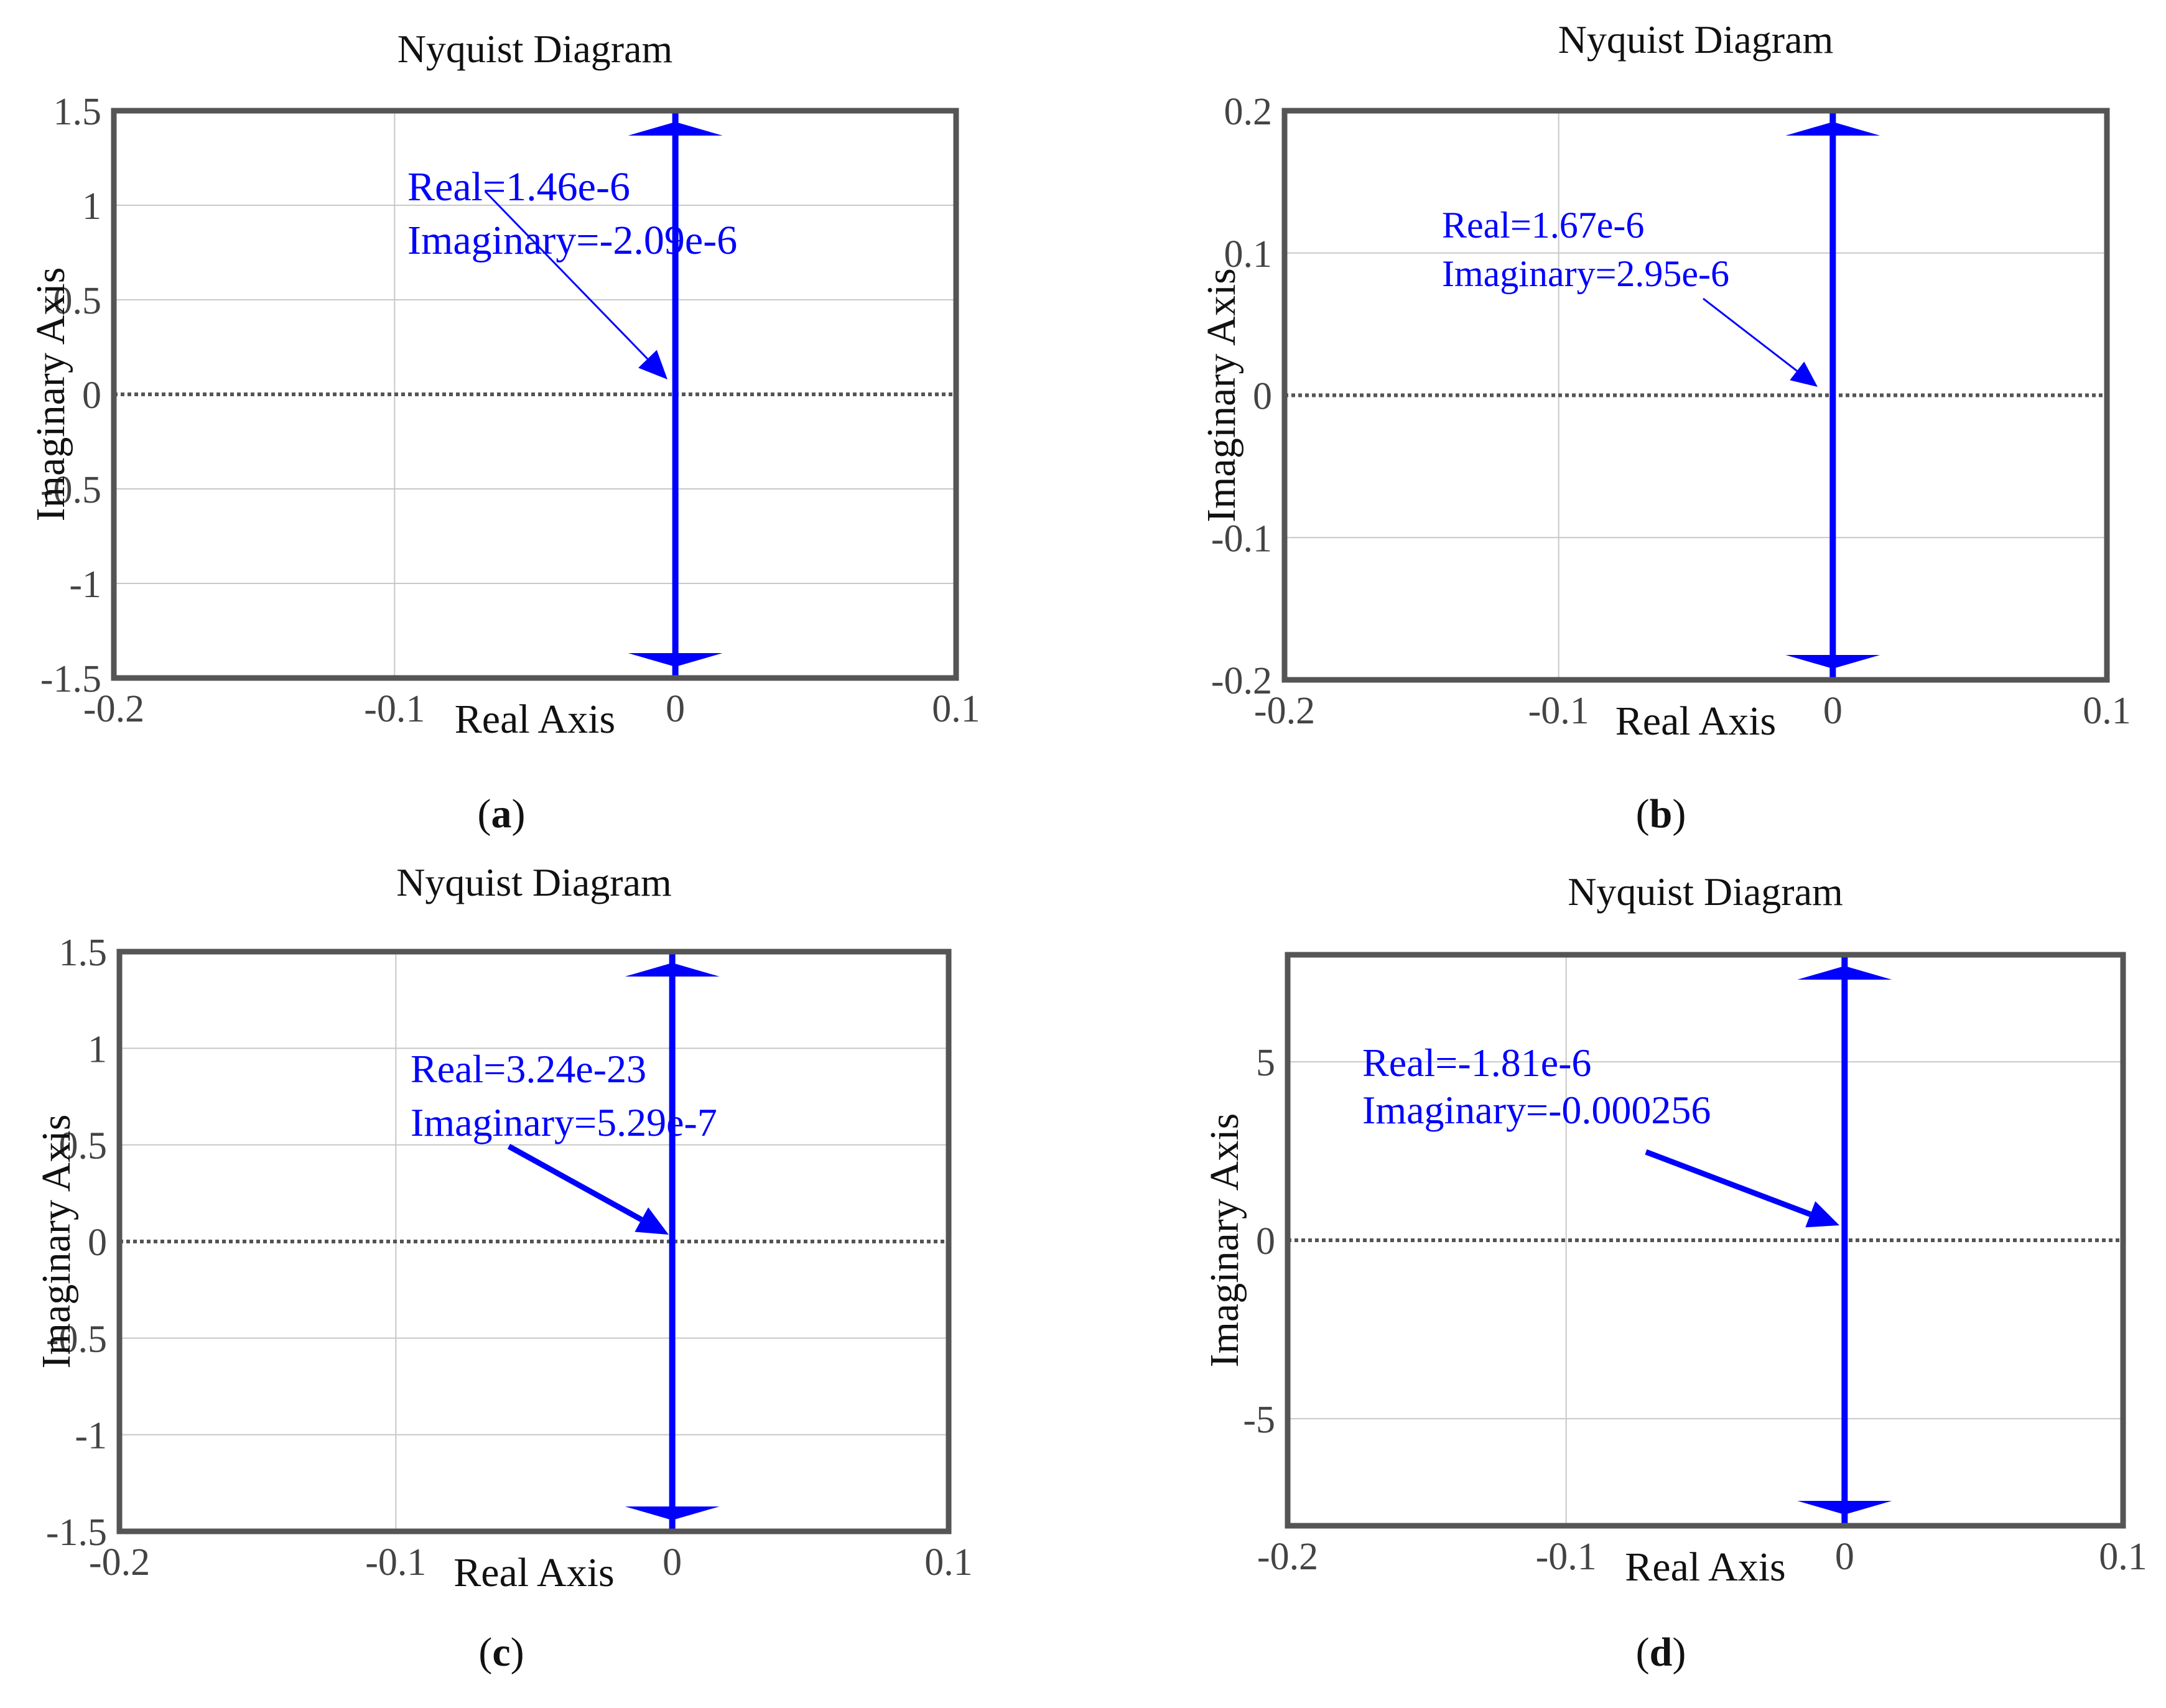 The width and height of the screenshot is (2166, 1708). What do you see at coordinates (1476, 1063) in the screenshot?
I see `annotation-real-text: Real=-1.81e-6` at bounding box center [1476, 1063].